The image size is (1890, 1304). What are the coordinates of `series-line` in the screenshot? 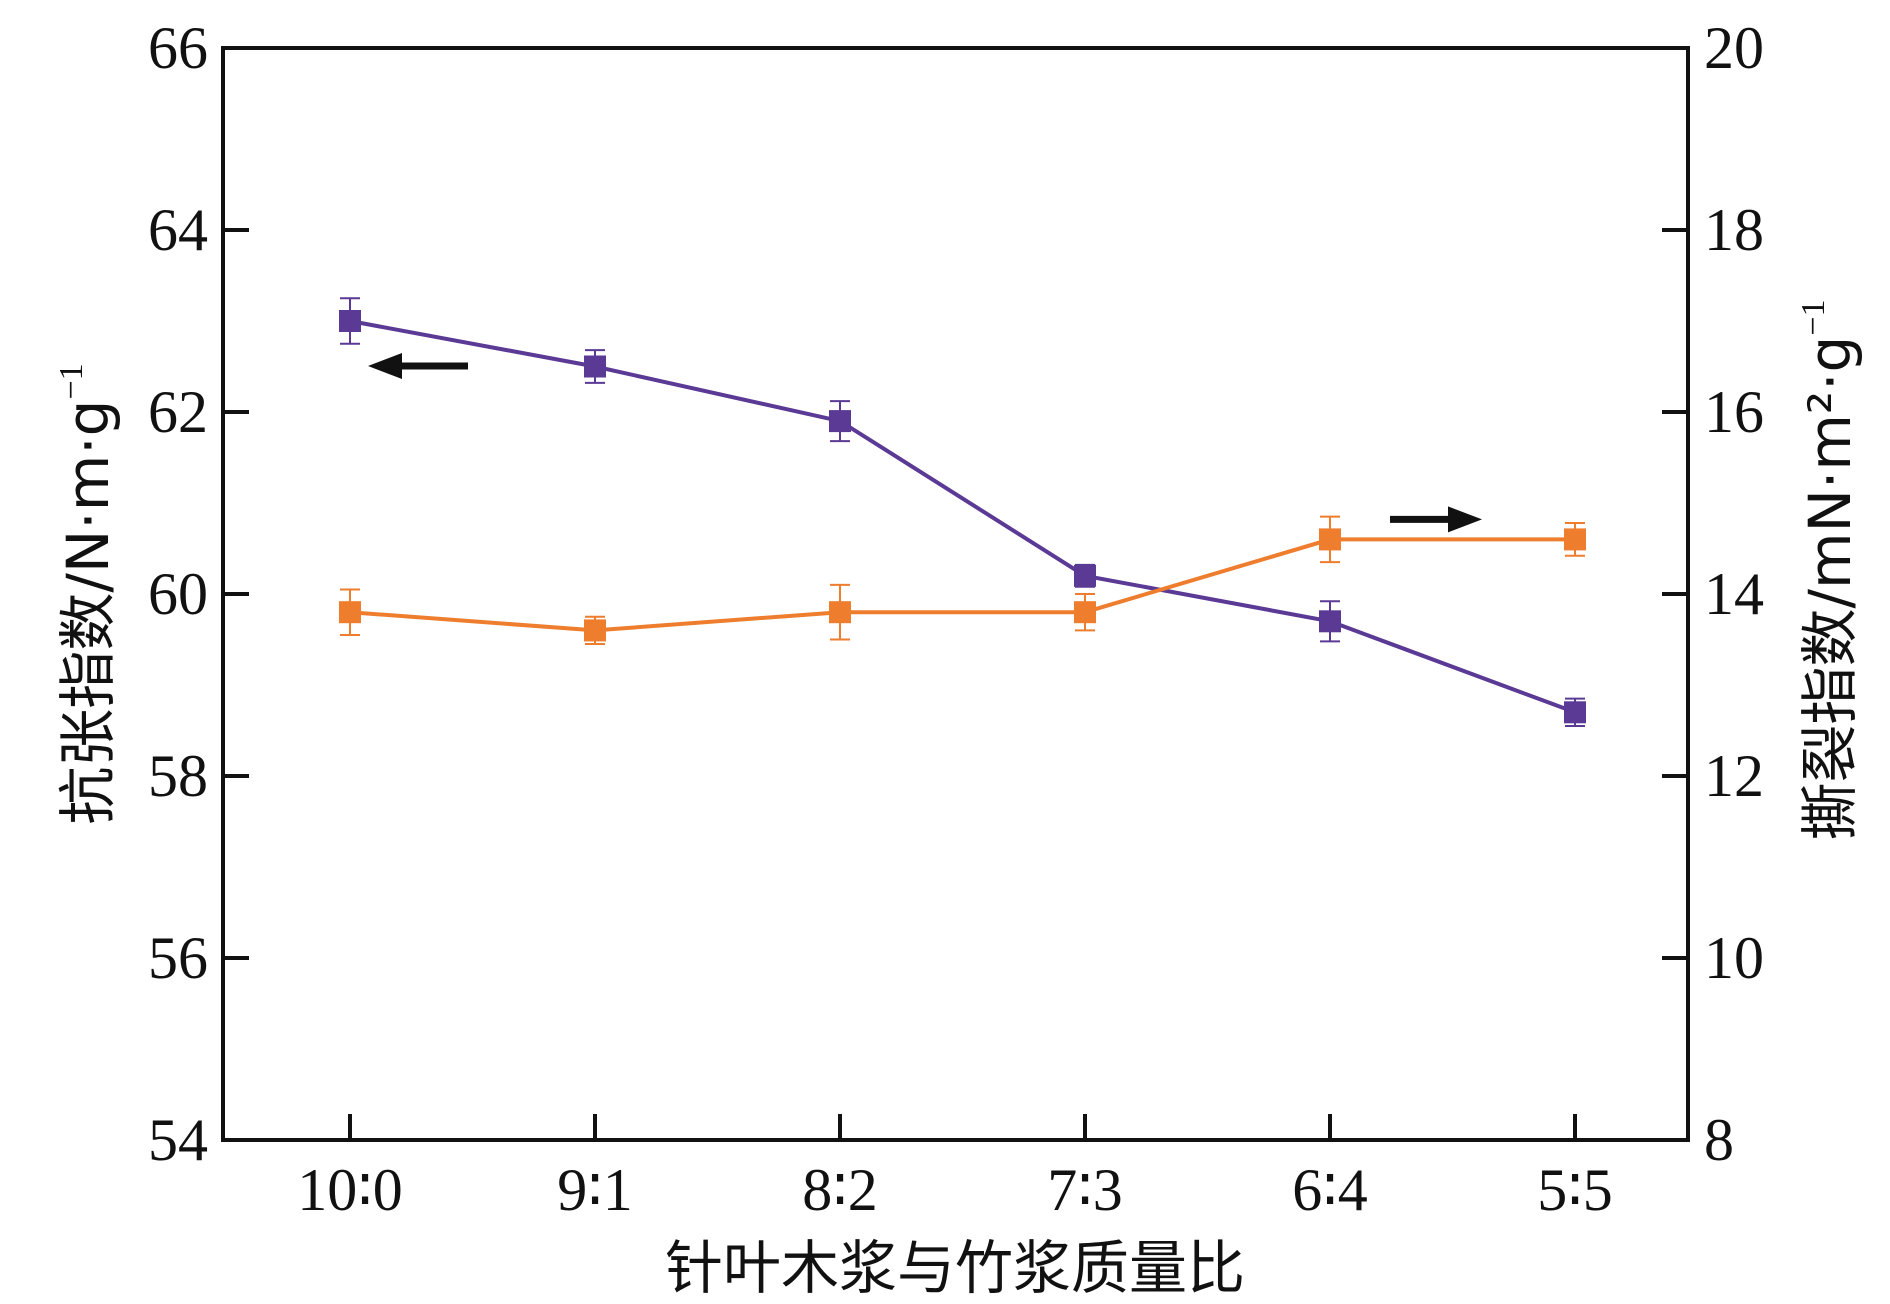 It's located at (962, 585).